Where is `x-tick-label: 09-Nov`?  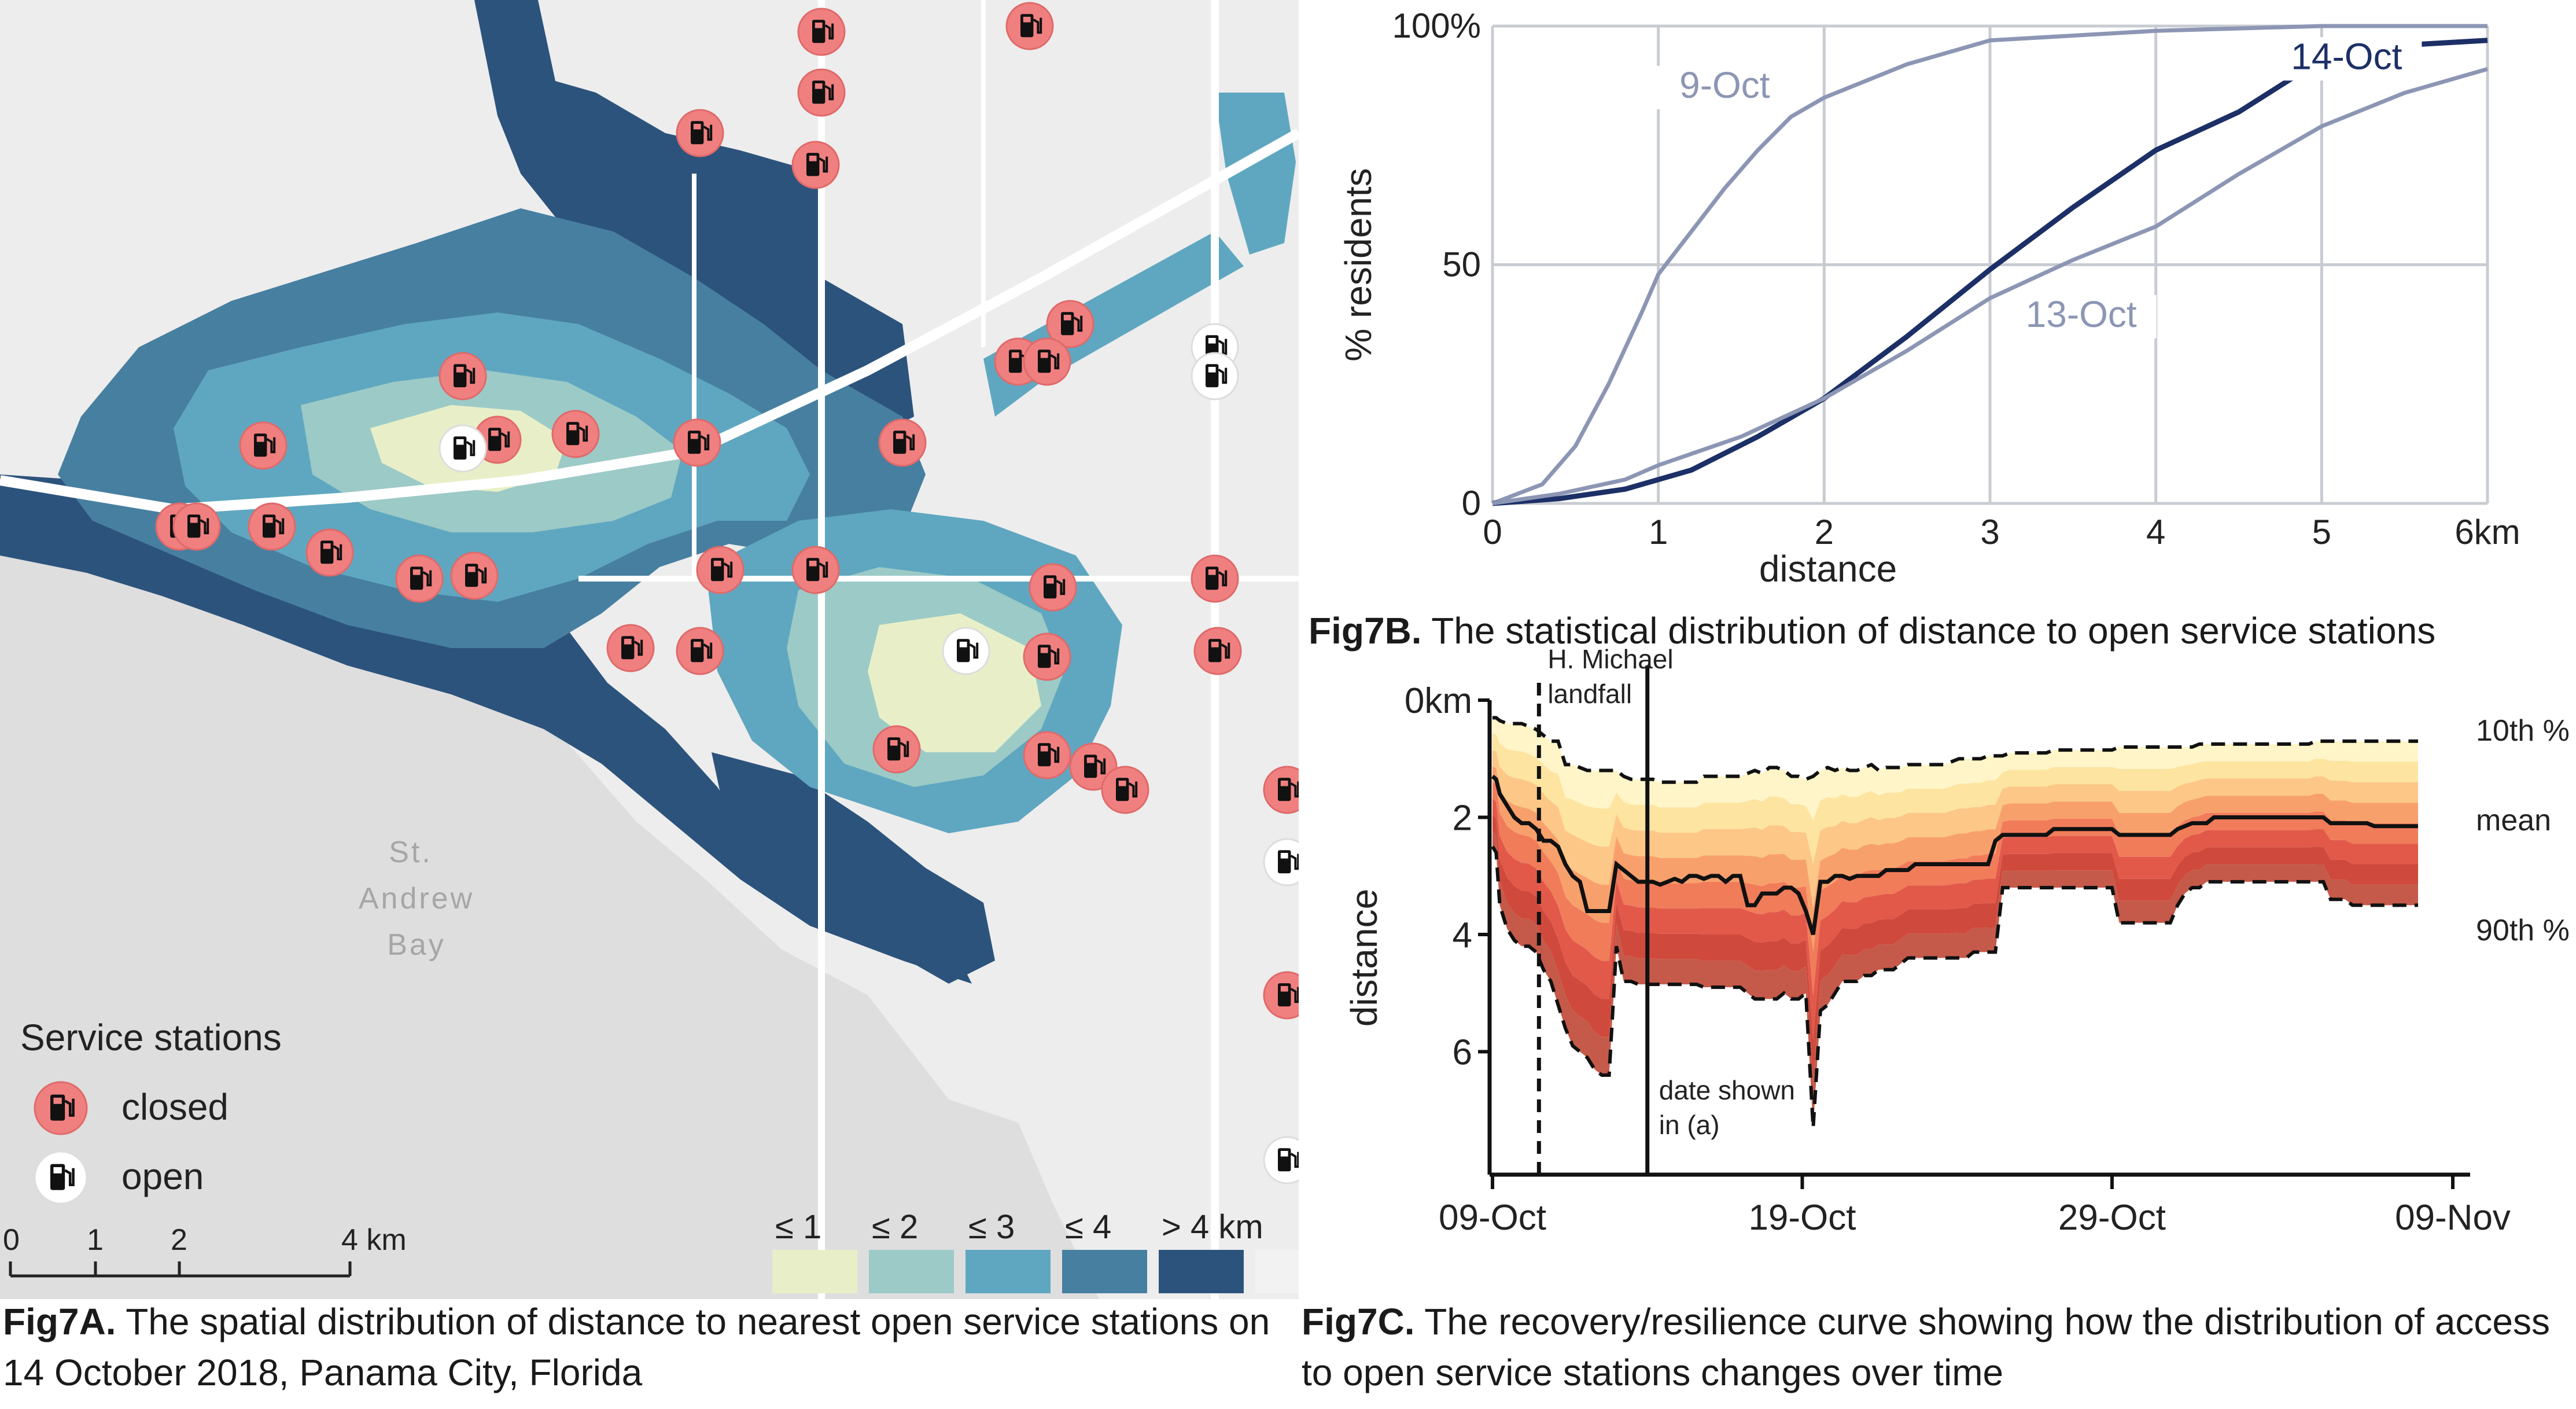 x-tick-label: 09-Nov is located at coordinates (2453, 1218).